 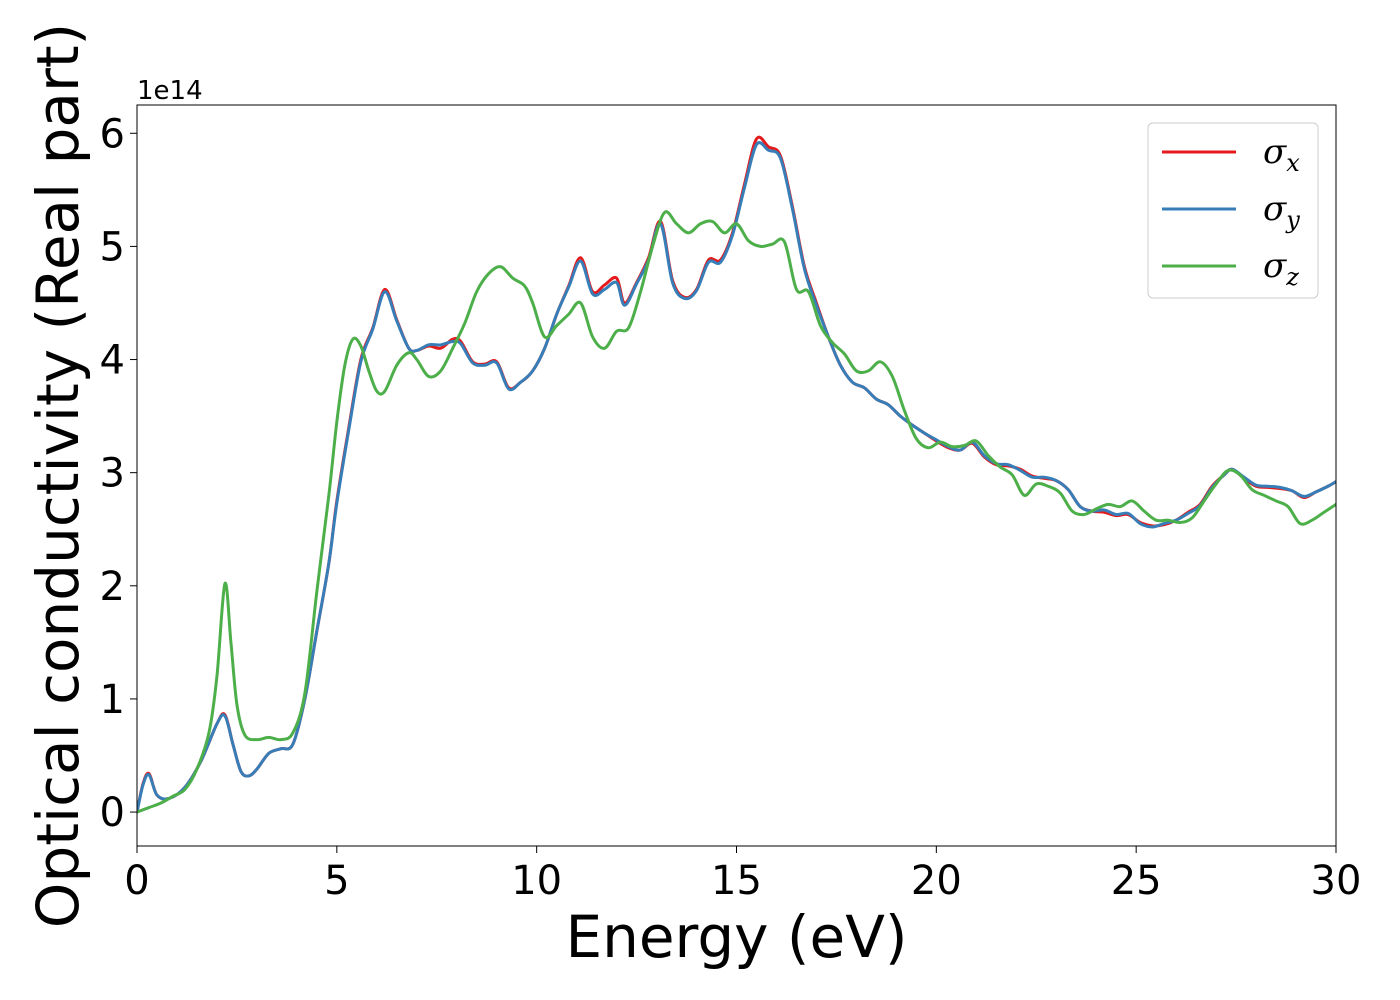 What do you see at coordinates (112, 361) in the screenshot?
I see `y-tick-label: 4` at bounding box center [112, 361].